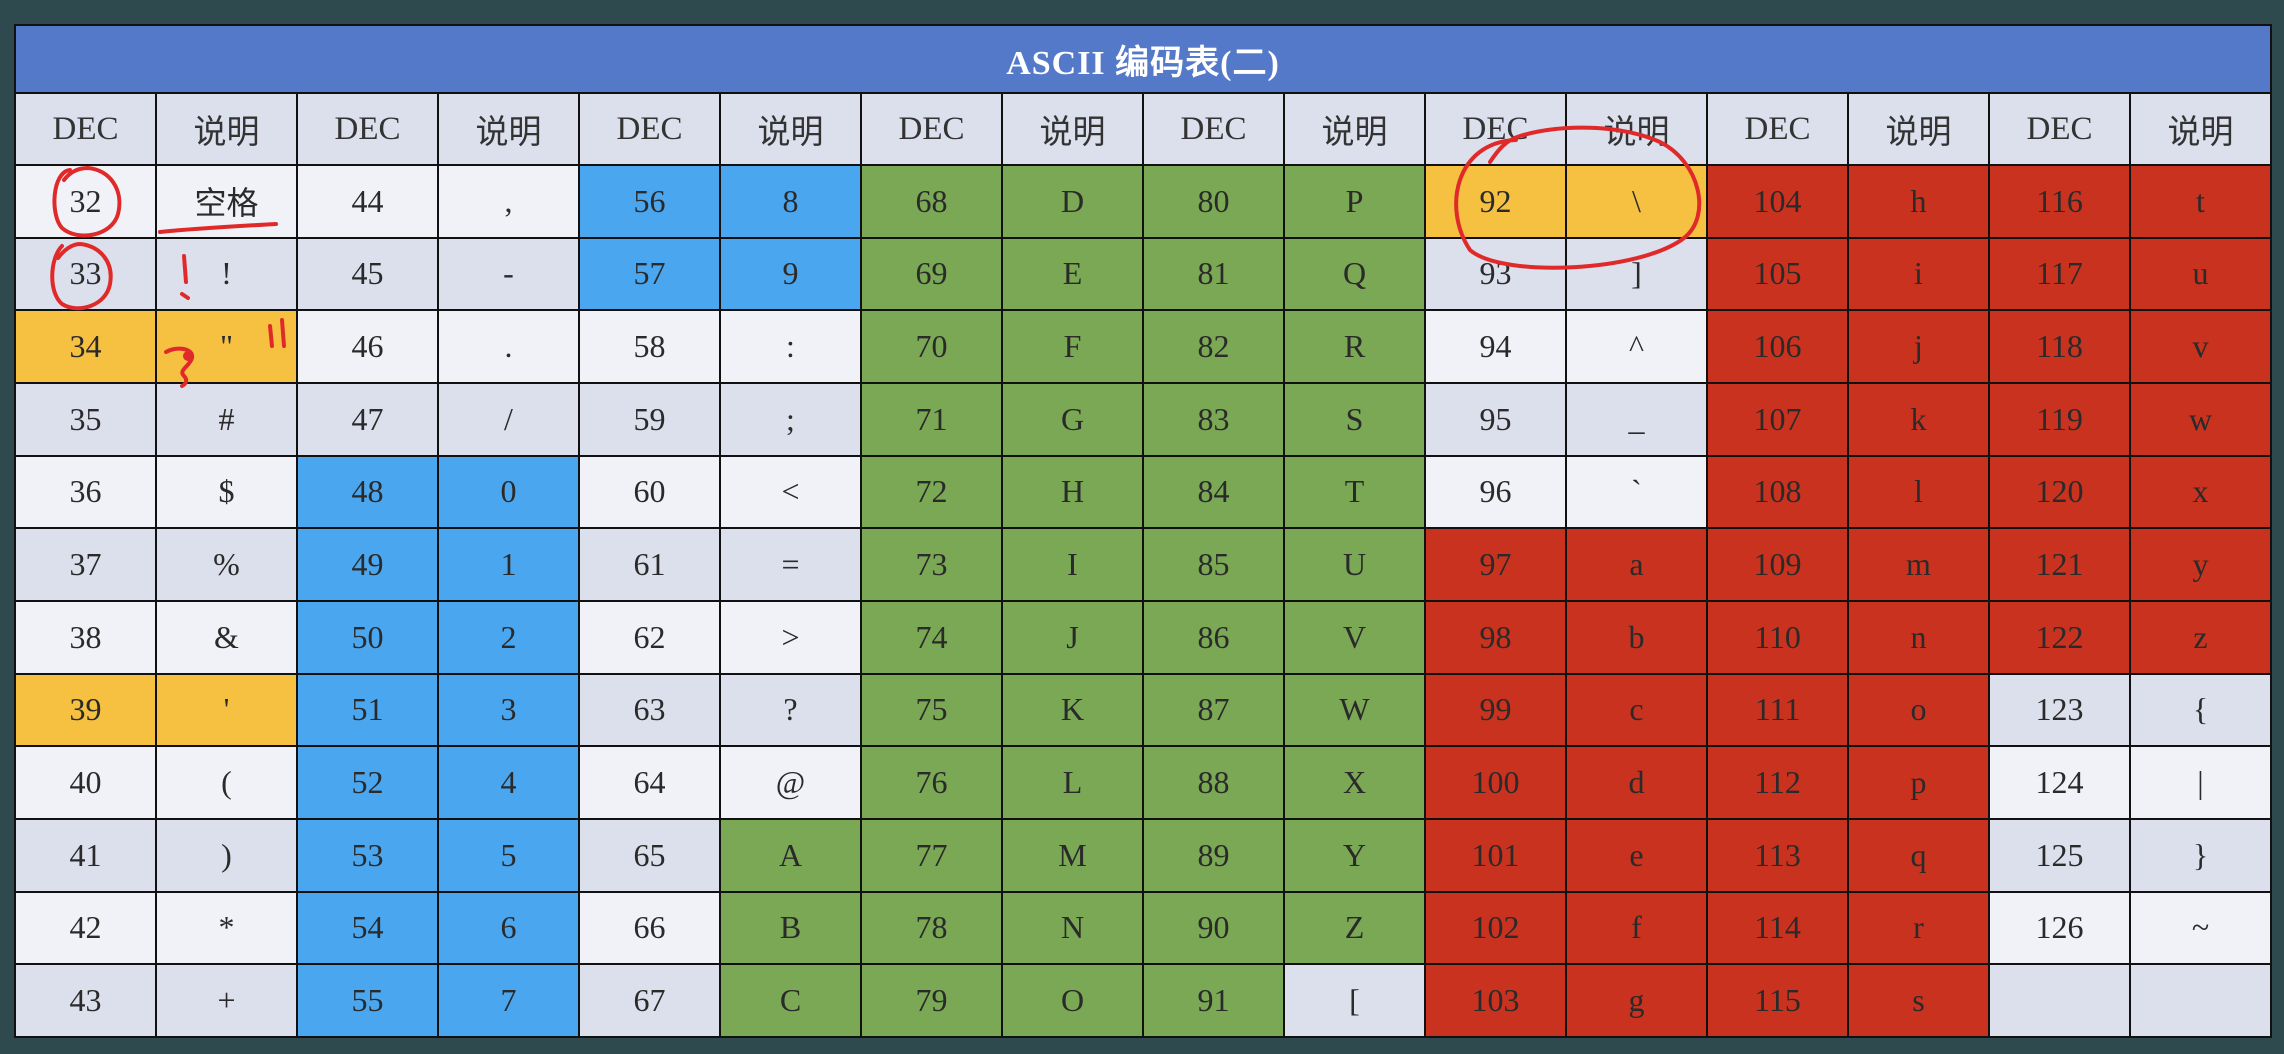  I want to click on char-cell: z, so click(2200, 637).